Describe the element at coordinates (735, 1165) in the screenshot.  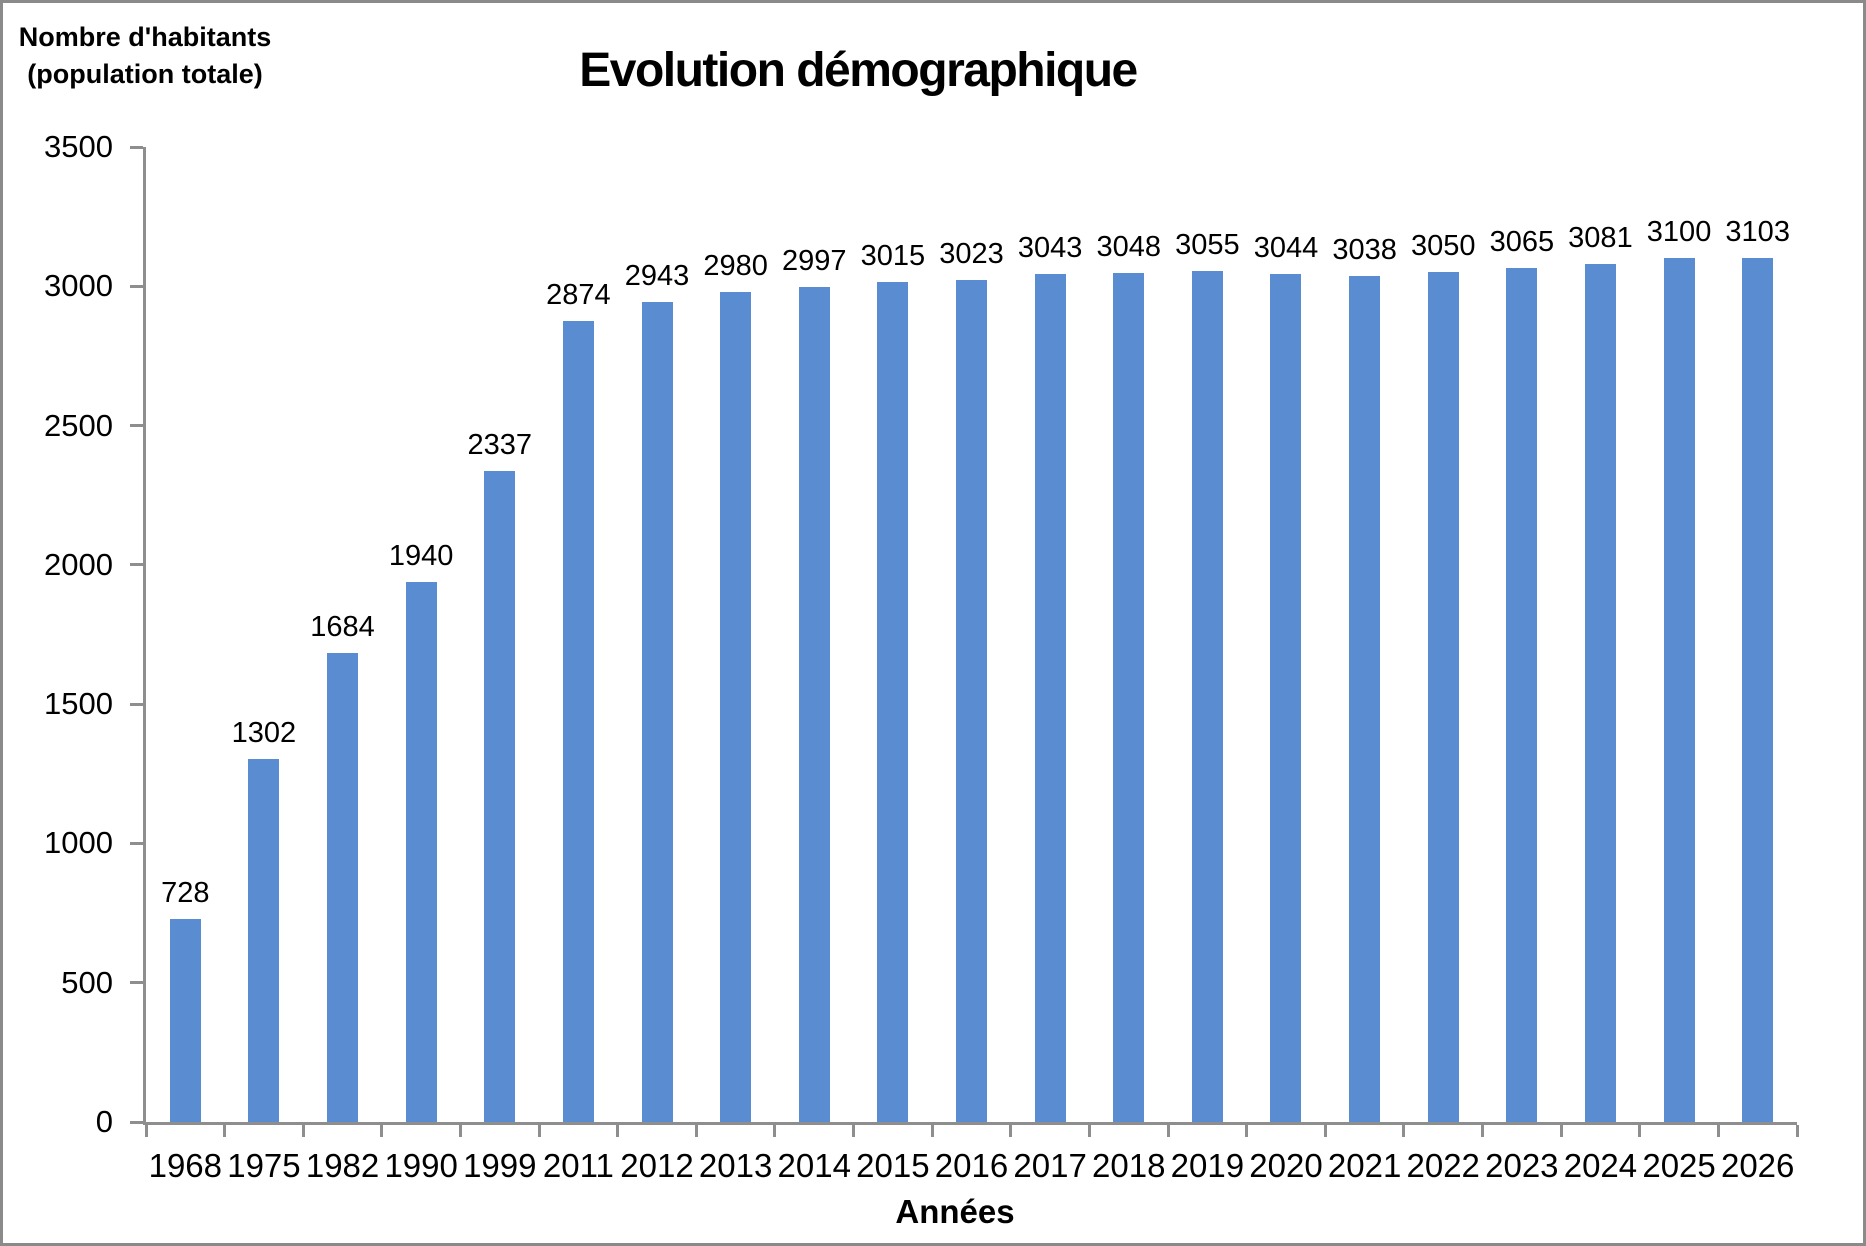
I see `x-tick-label: 2013` at that location.